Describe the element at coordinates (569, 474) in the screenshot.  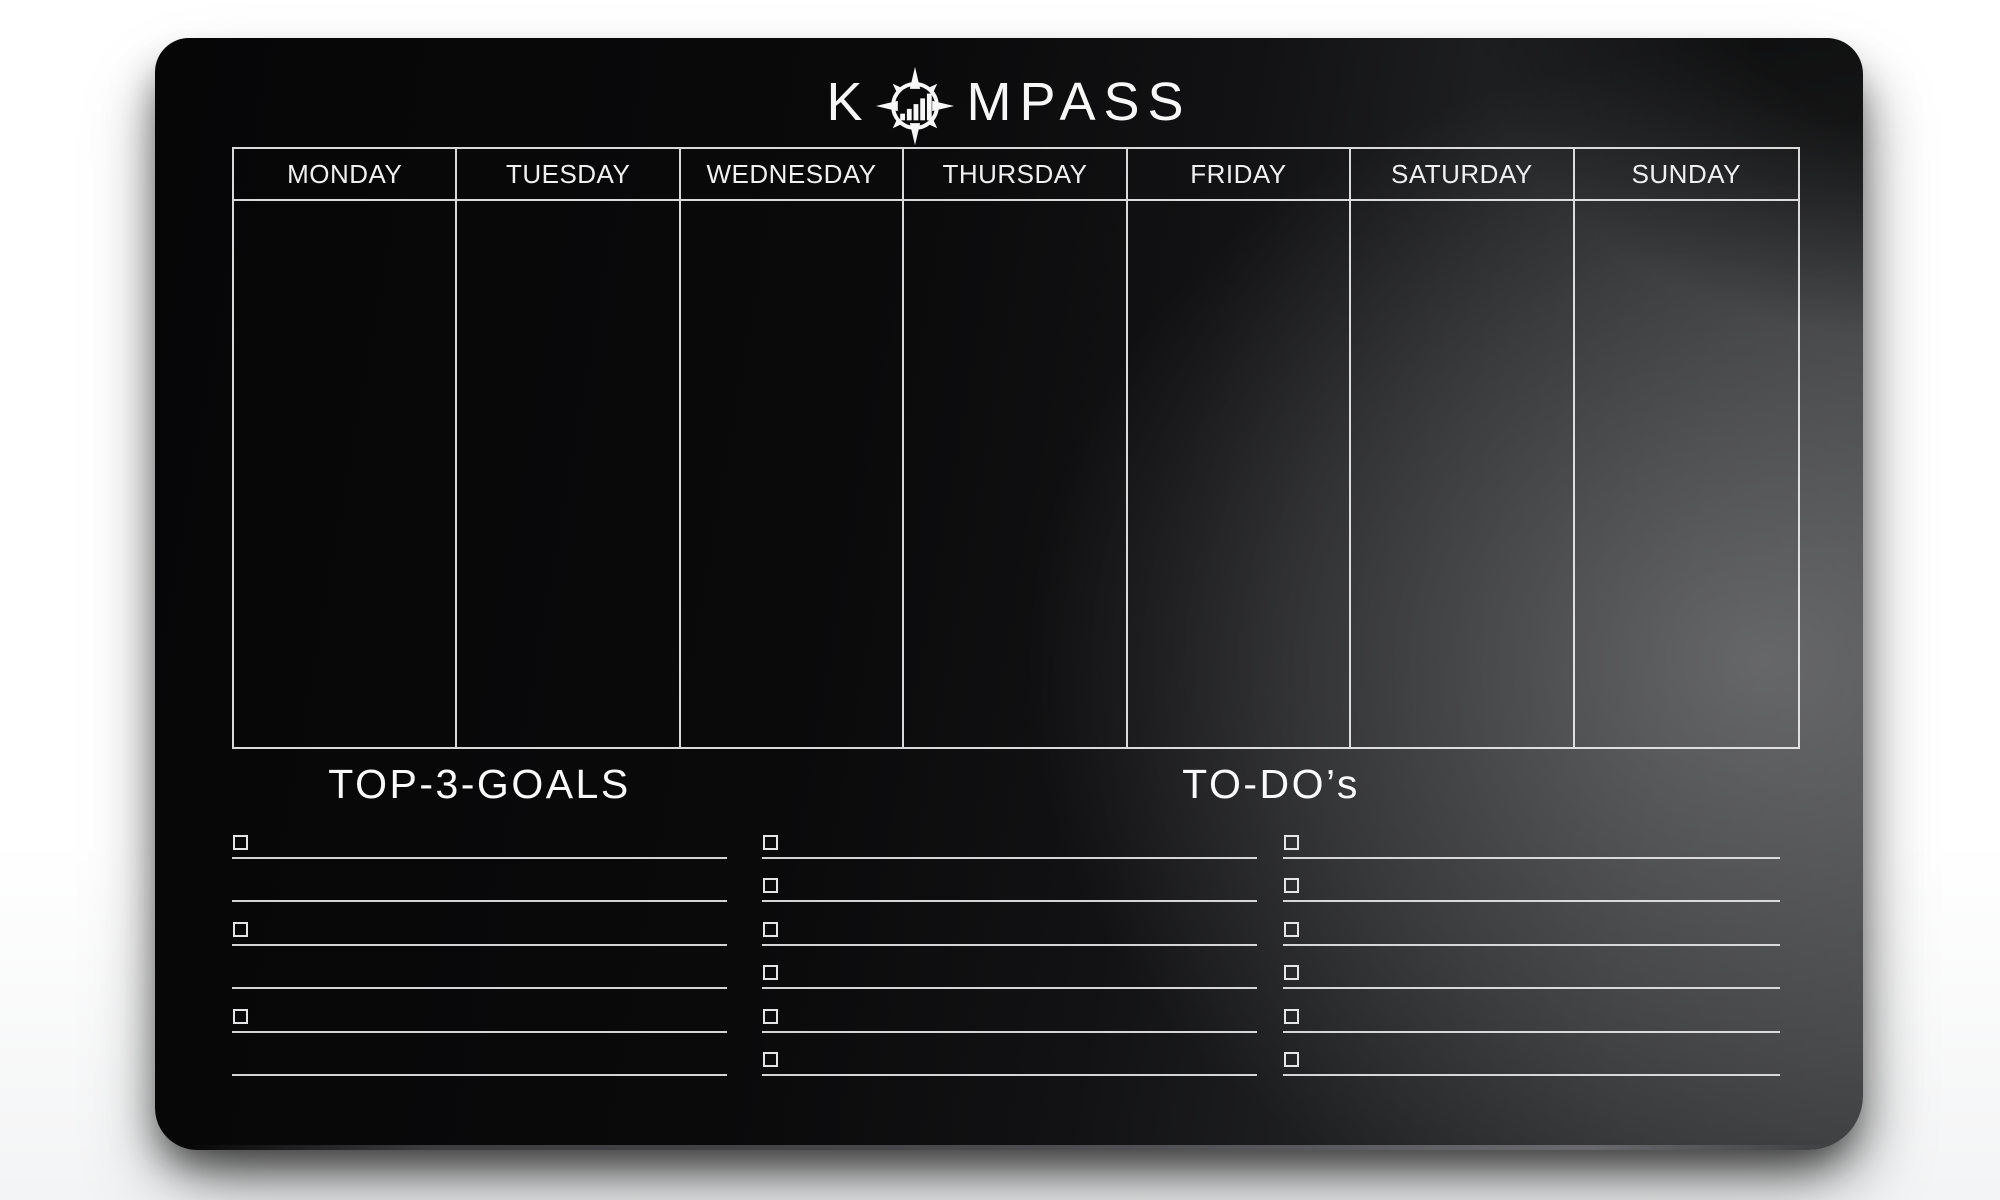
I see `day-column-tuesday` at that location.